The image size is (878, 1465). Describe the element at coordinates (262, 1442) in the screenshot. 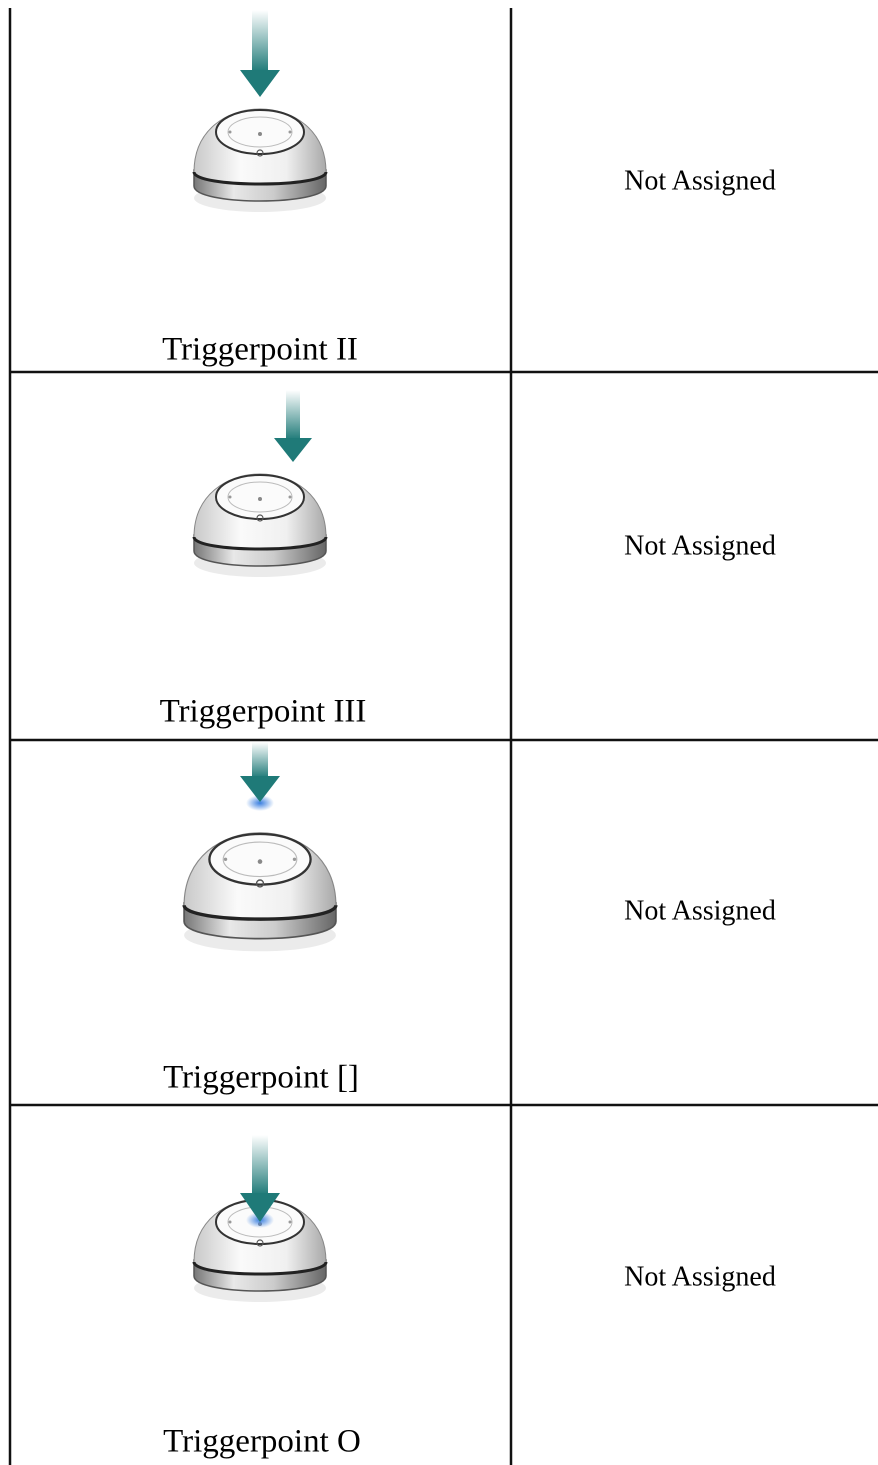

I see `trigger-label: Triggerpoint O` at that location.